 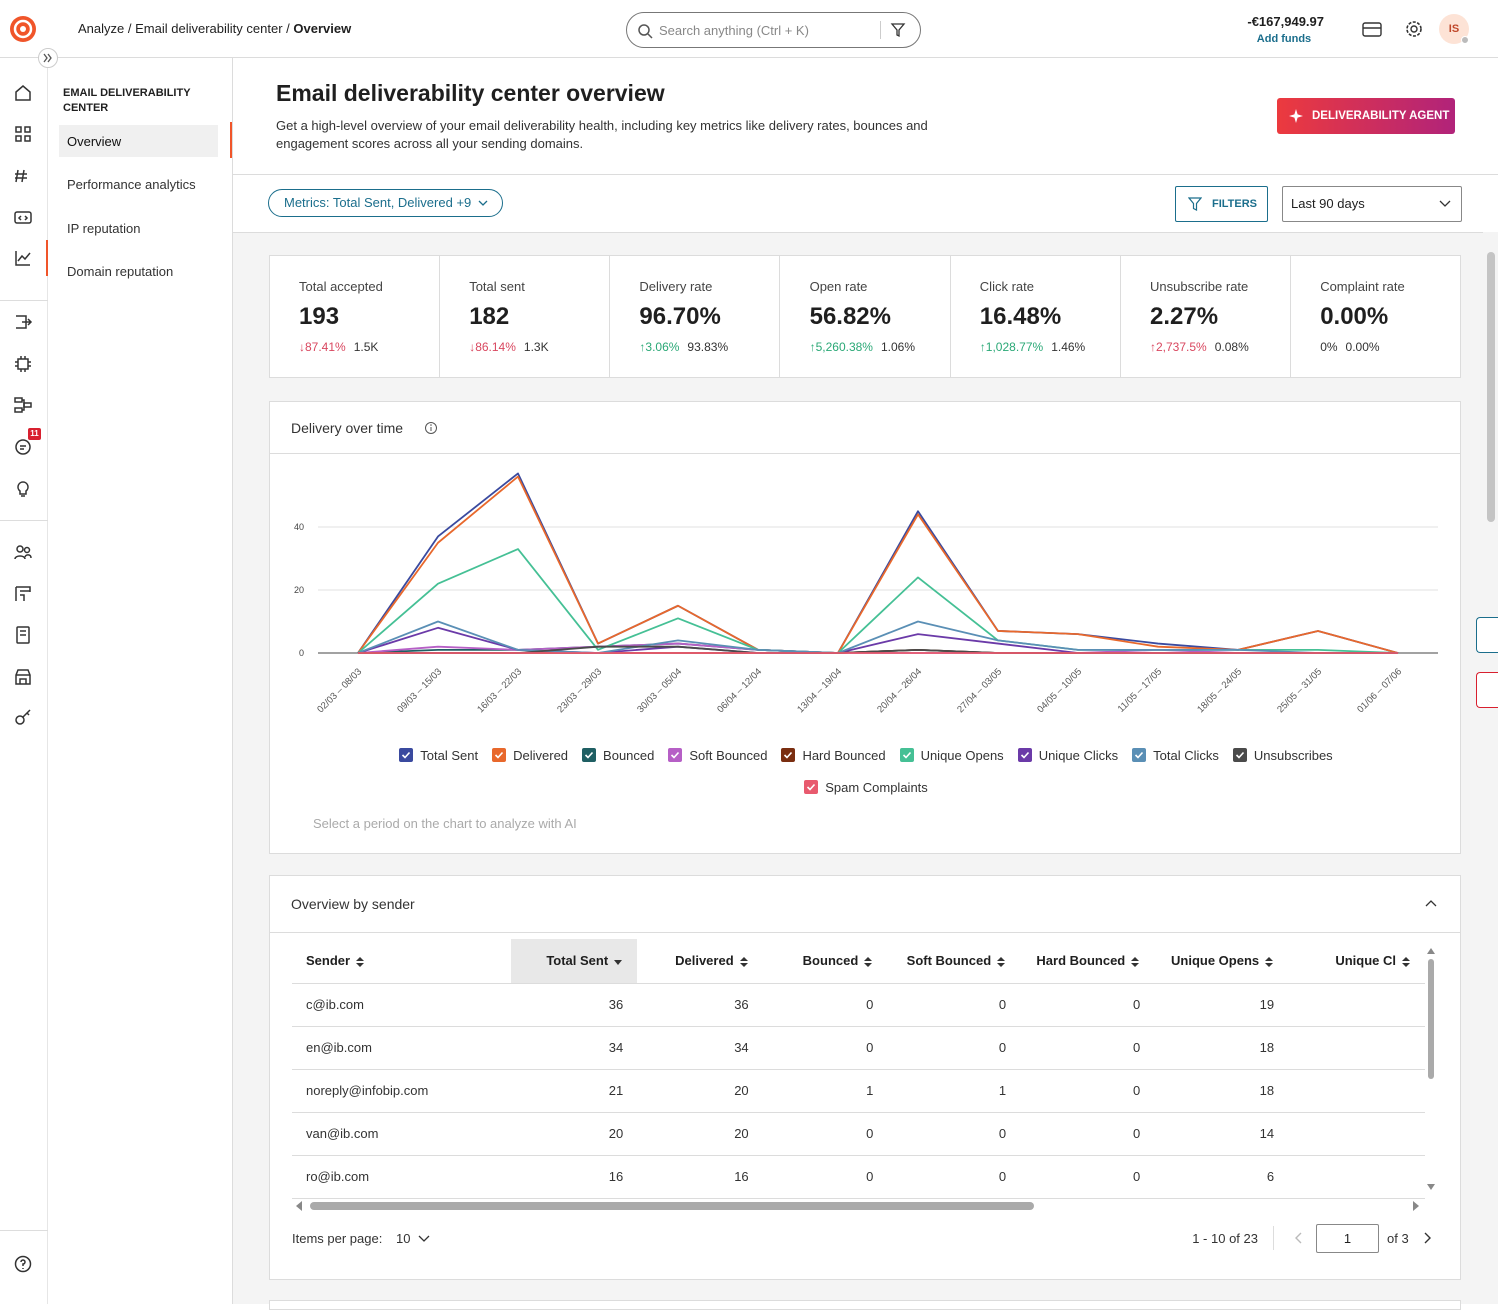 I want to click on expand-button, so click(x=48, y=58).